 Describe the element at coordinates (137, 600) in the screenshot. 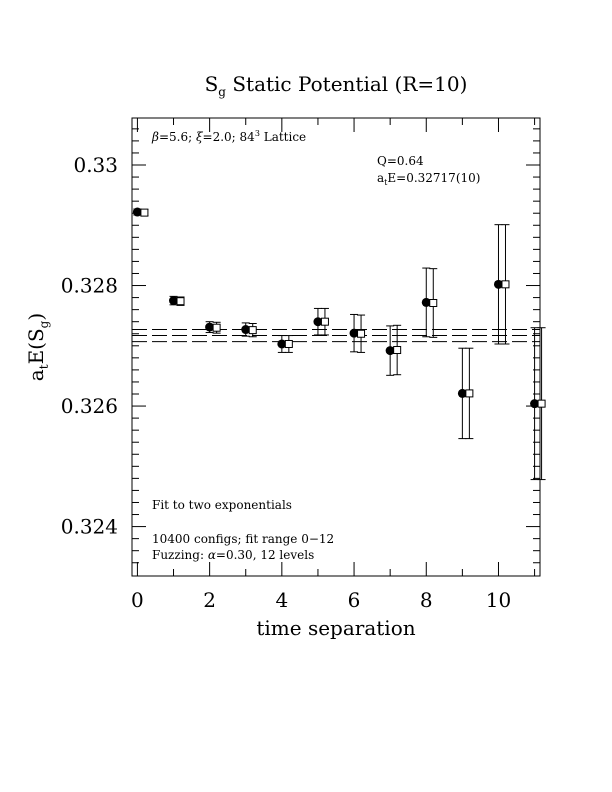

I see `x-tick-label: 0` at that location.